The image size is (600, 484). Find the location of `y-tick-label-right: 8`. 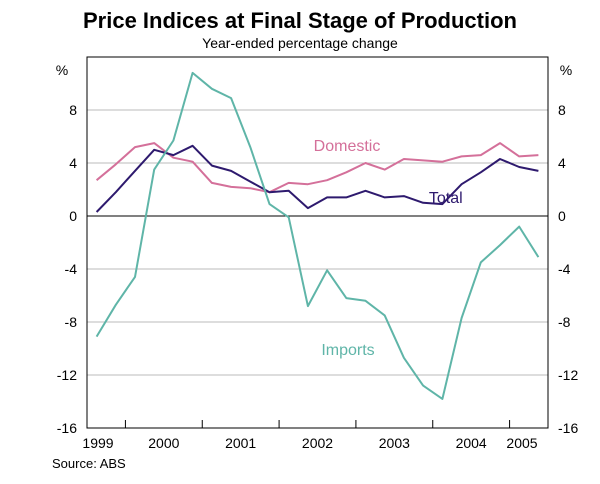

y-tick-label-right: 8 is located at coordinates (562, 110).